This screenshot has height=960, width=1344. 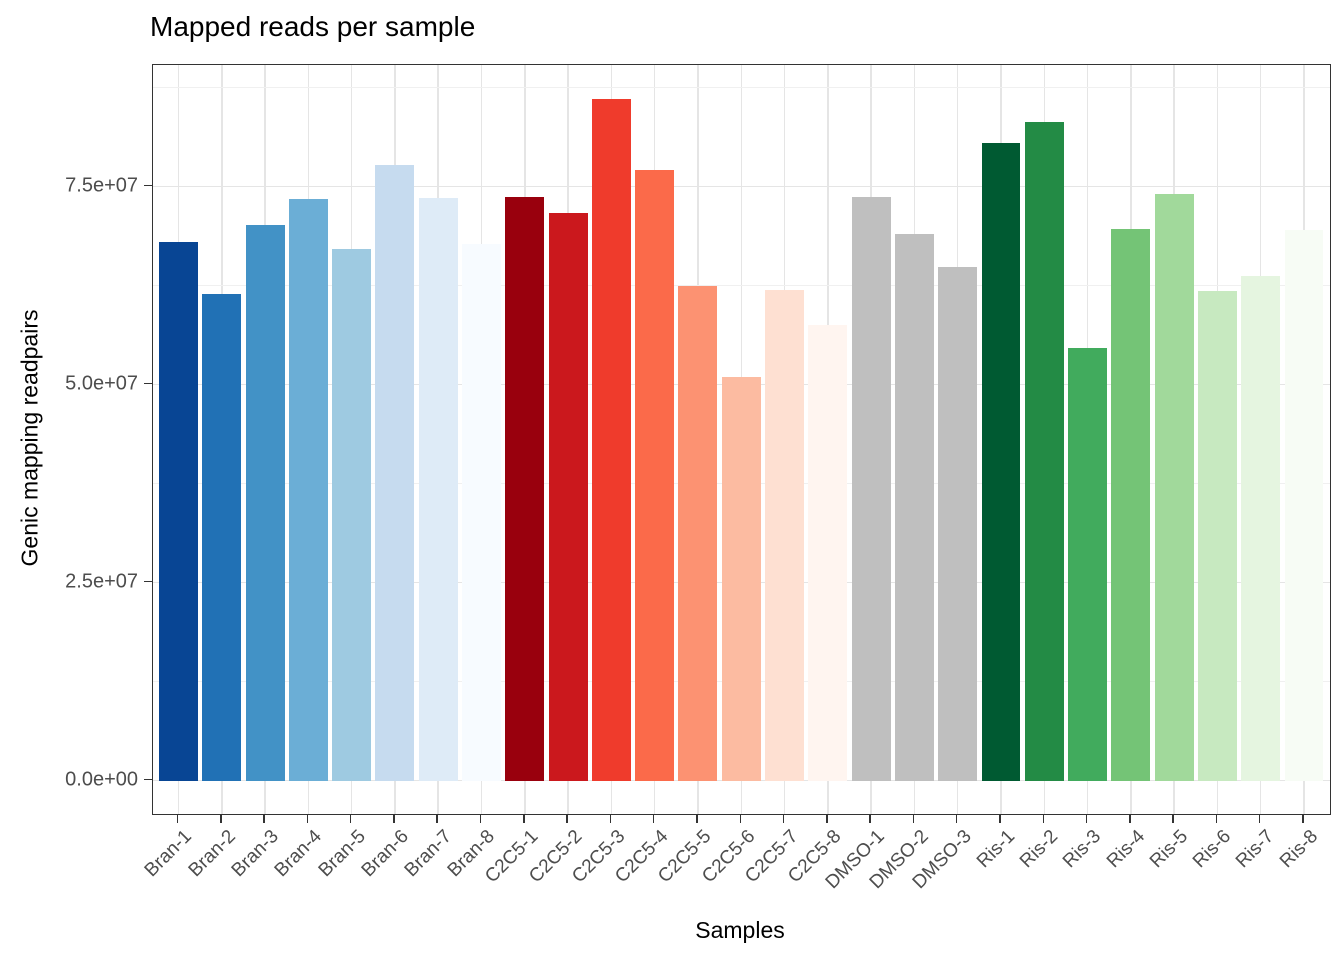 What do you see at coordinates (169, 854) in the screenshot?
I see `x-tick-label-Bran-1: Bran-1` at bounding box center [169, 854].